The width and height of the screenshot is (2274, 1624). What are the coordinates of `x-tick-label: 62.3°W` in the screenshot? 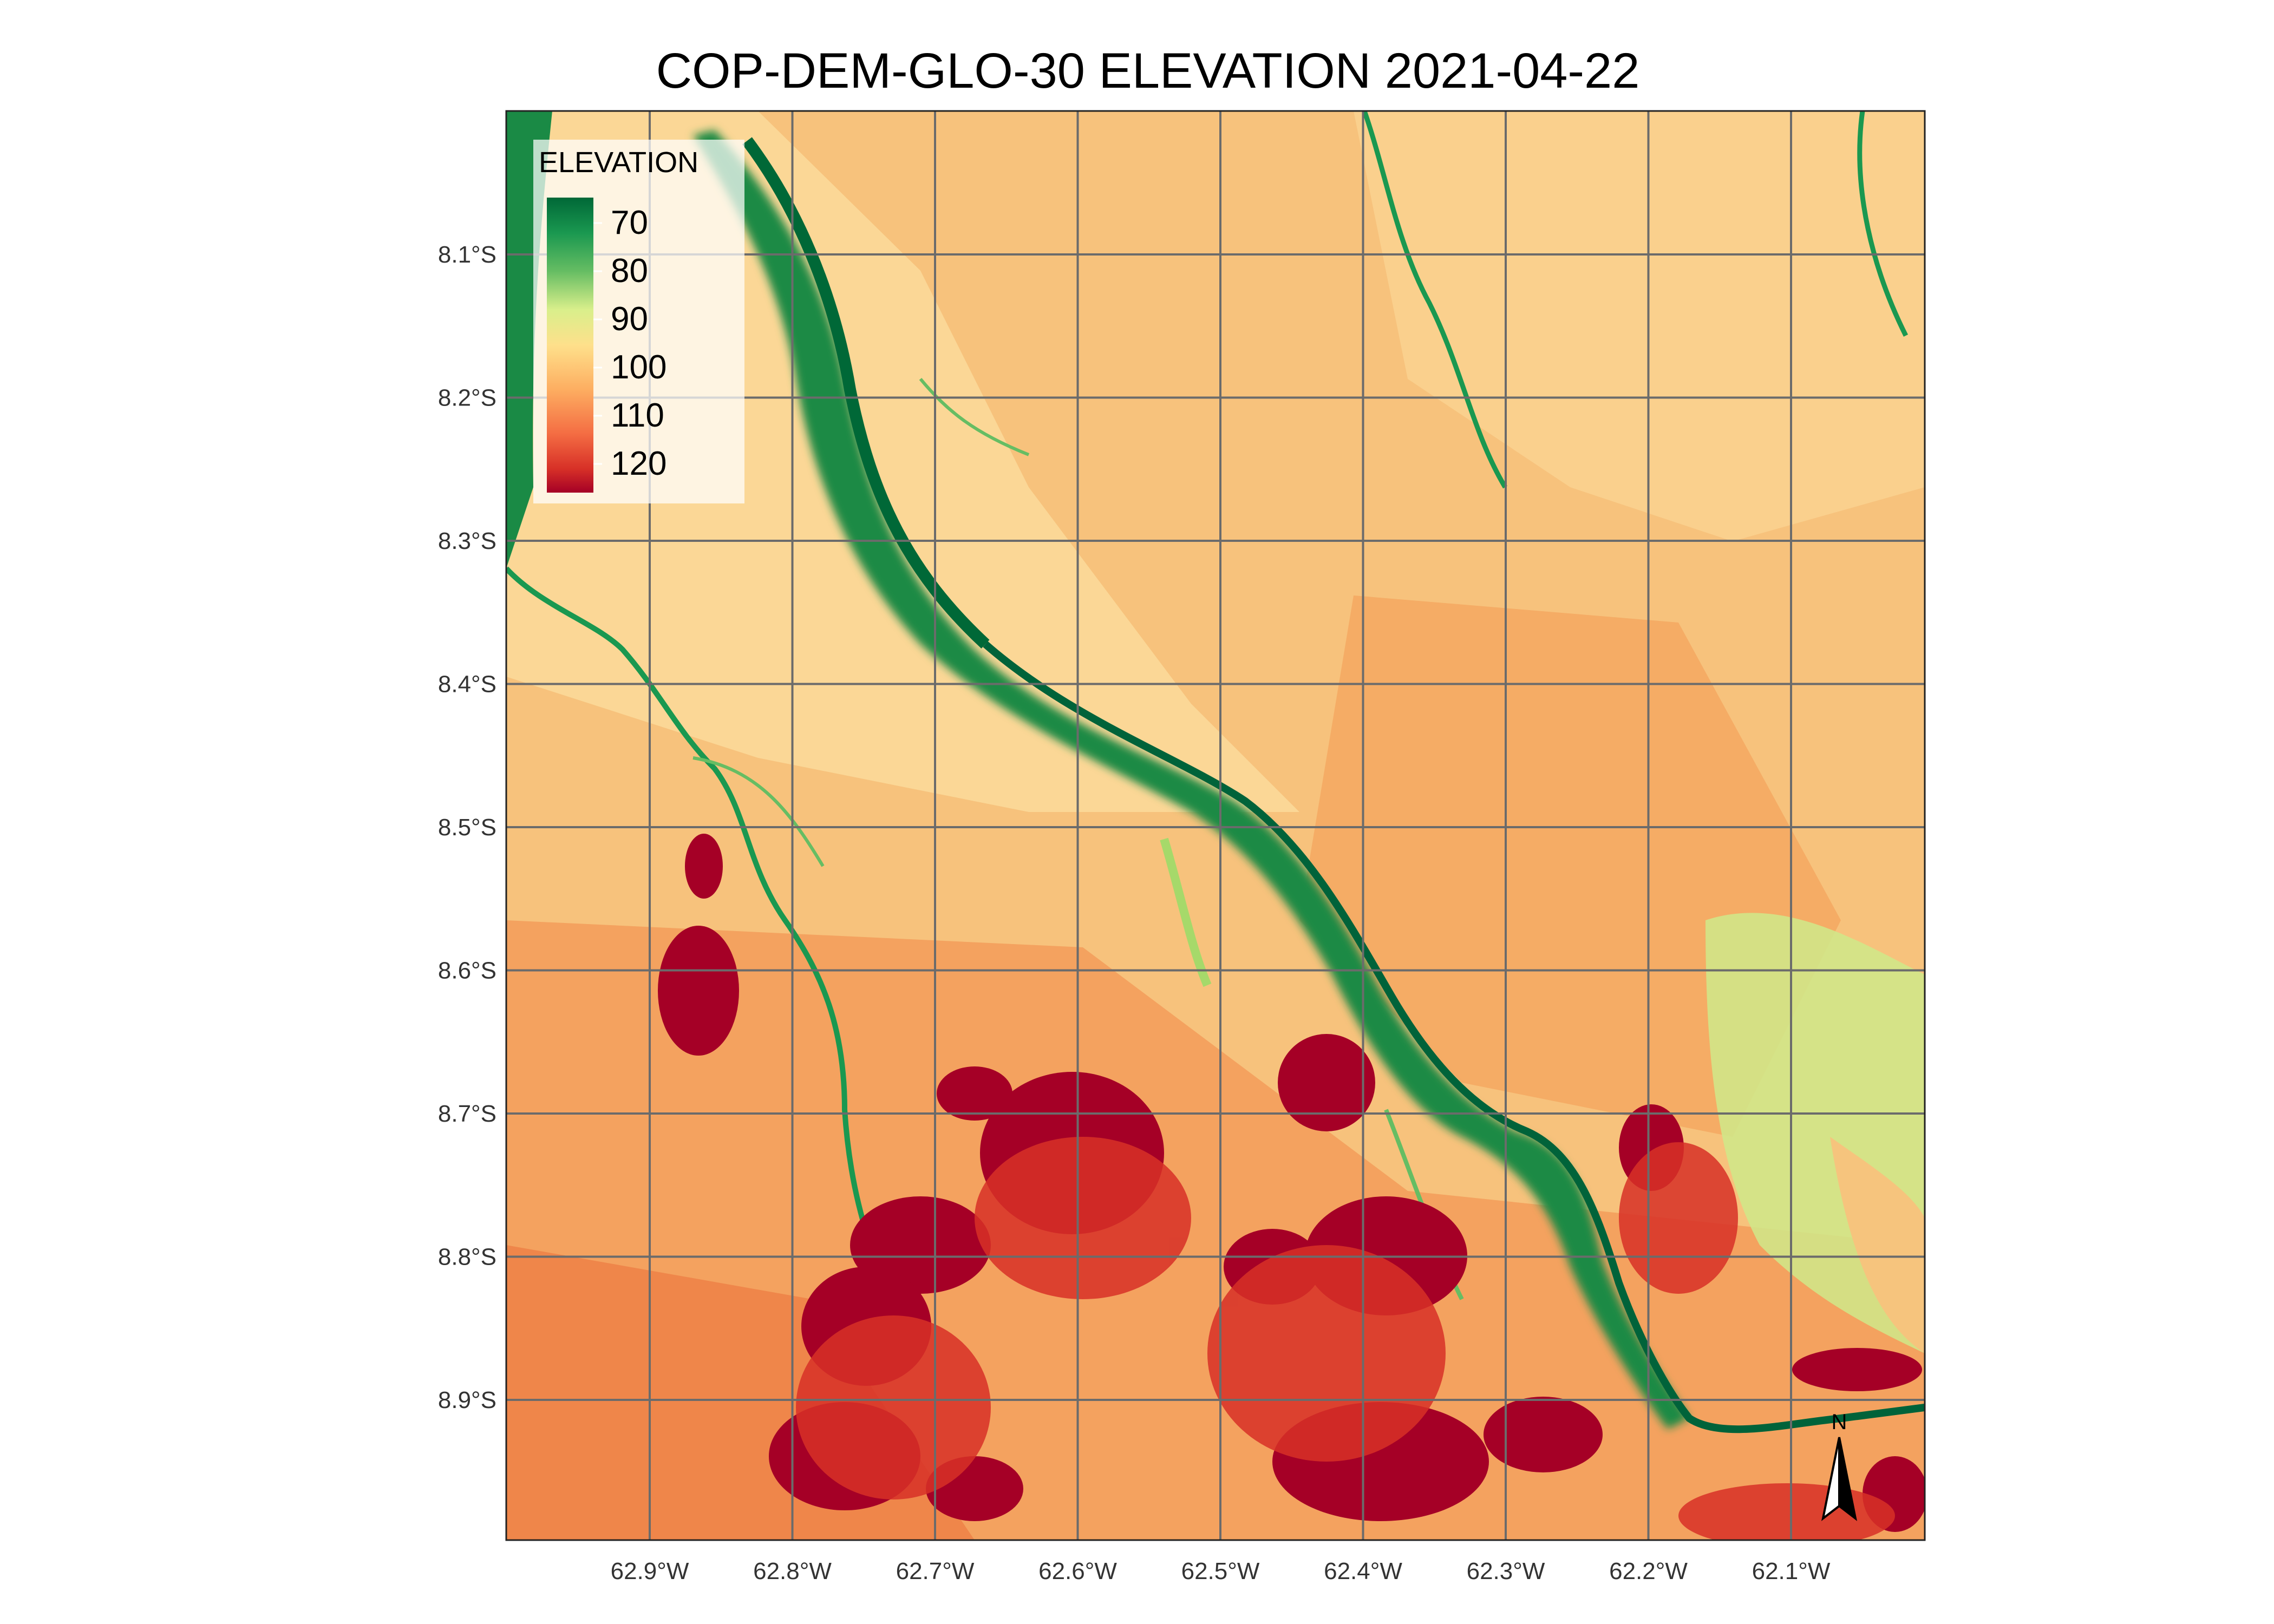 It's located at (1506, 1571).